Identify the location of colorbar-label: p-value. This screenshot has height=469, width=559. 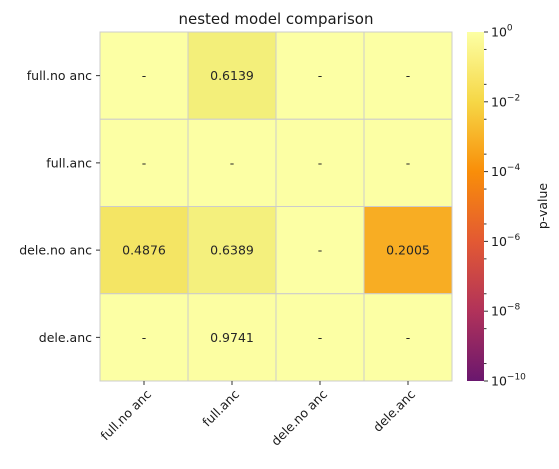
(542, 206).